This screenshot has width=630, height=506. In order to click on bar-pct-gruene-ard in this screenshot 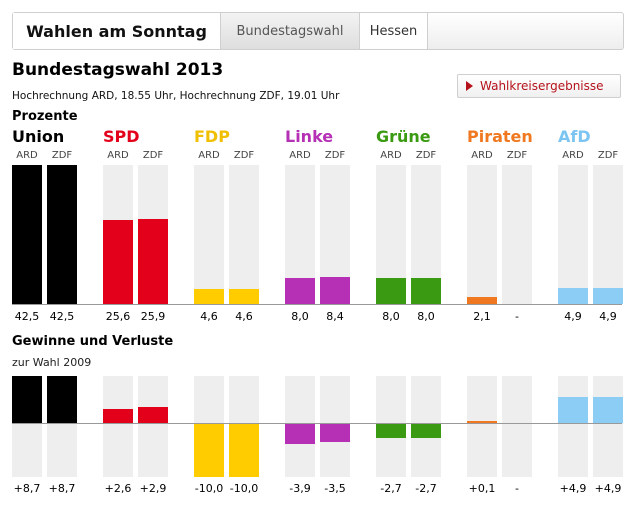, I will do `click(391, 290)`.